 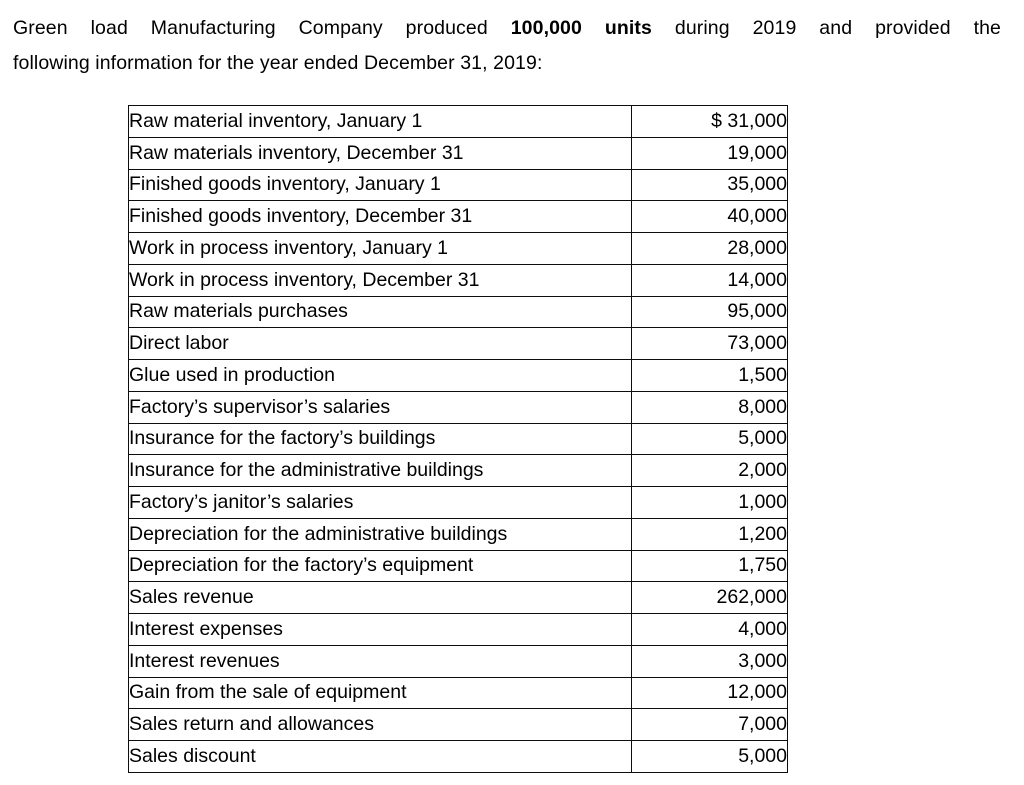 I want to click on row-label: Work in process inventory, January 1, so click(x=380, y=248).